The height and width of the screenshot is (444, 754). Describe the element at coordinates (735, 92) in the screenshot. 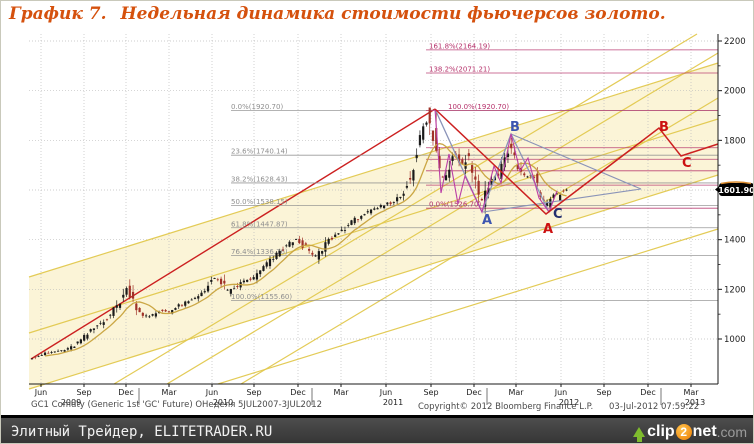

I see `y-tick-label: 2000` at that location.